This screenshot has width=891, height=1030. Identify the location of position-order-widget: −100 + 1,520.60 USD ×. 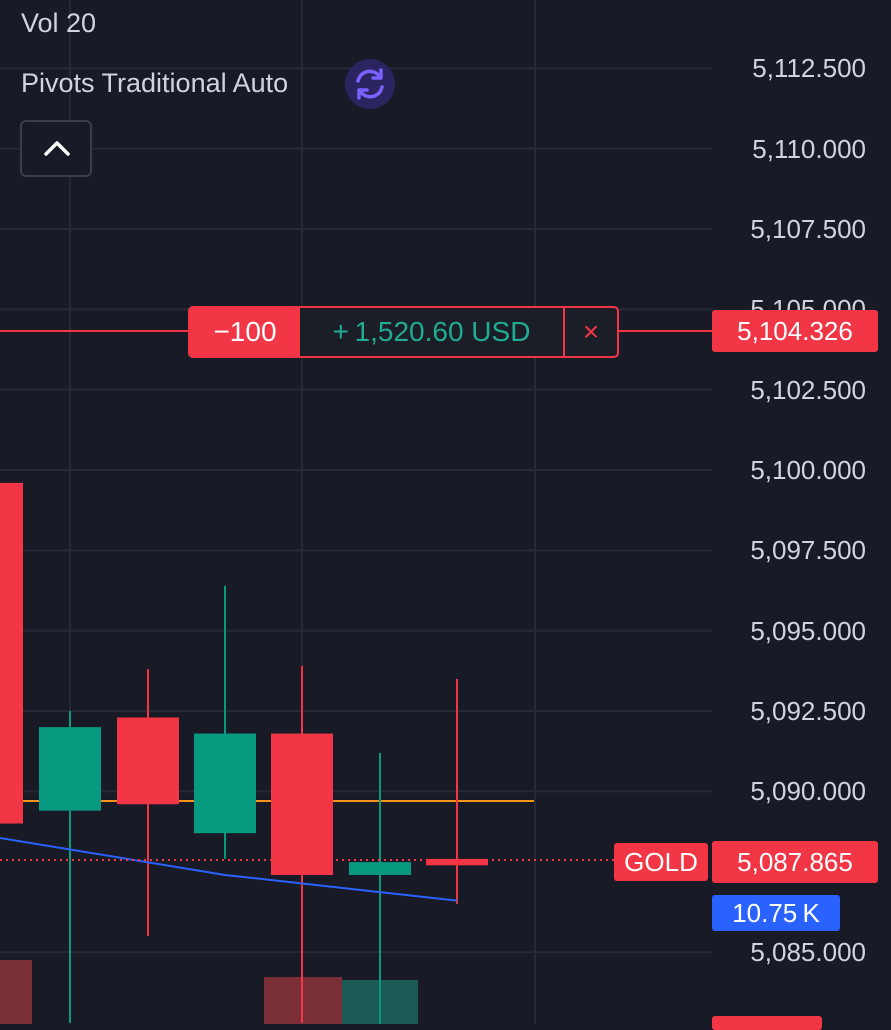
(403, 332).